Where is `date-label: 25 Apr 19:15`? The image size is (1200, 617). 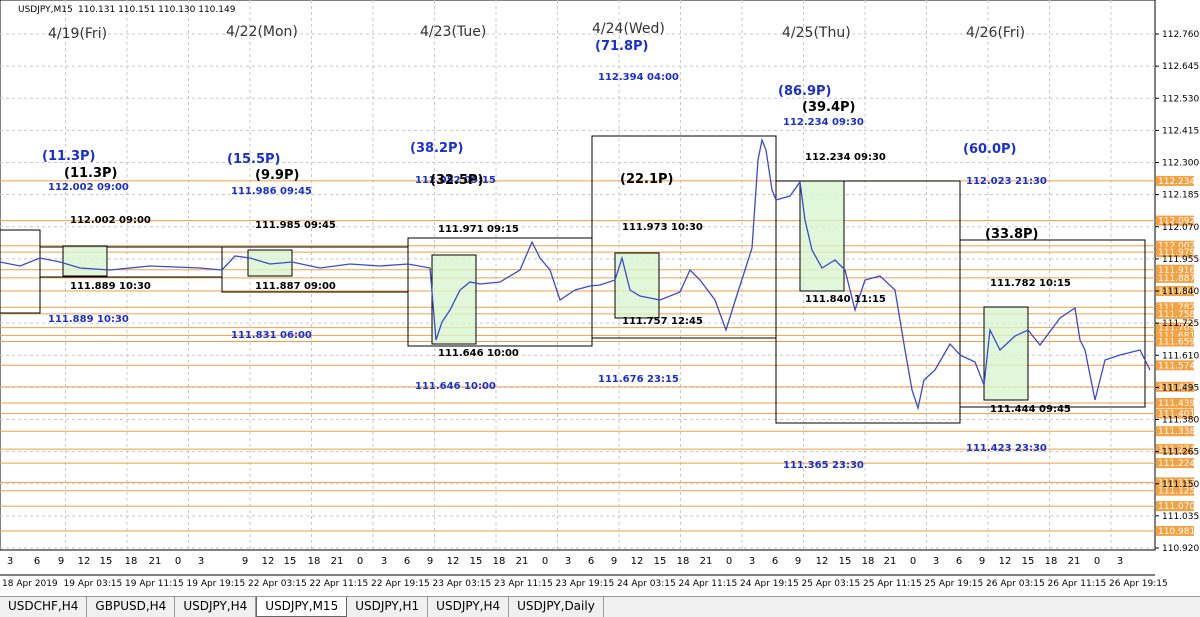
date-label: 25 Apr 19:15 is located at coordinates (954, 584).